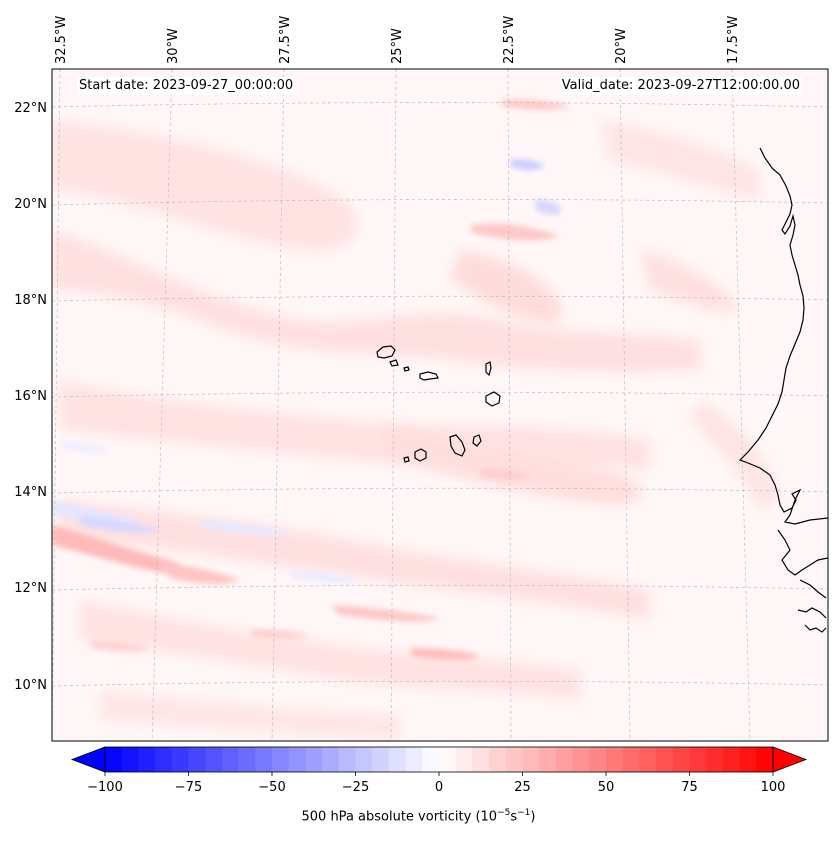 This screenshot has width=837, height=843. I want to click on colorbar-ticks: −100 −75 −50 −25 0 25 50 75 100, so click(436, 783).